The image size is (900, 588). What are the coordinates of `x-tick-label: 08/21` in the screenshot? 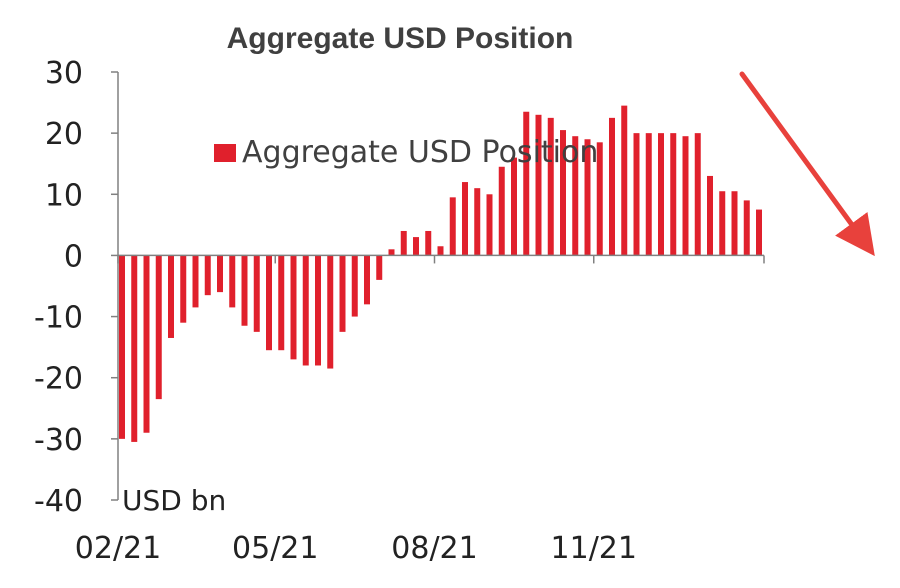 It's located at (434, 548).